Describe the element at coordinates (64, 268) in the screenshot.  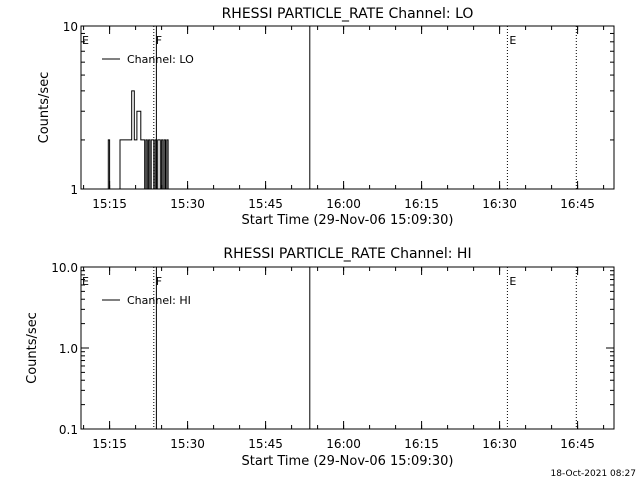
I see `y-tick-label: 10.0` at that location.